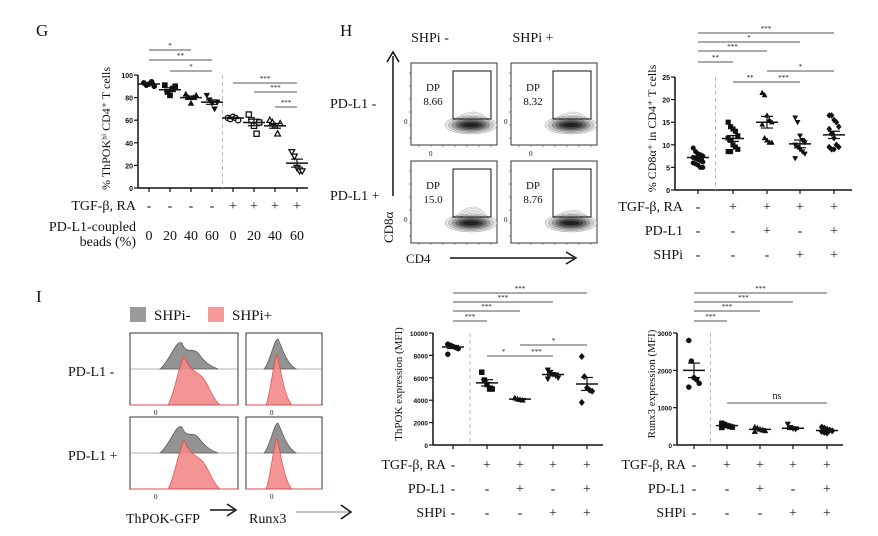 Image resolution: width=878 pixels, height=536 pixels. Describe the element at coordinates (504, 352) in the screenshot. I see `significance-label: *` at that location.